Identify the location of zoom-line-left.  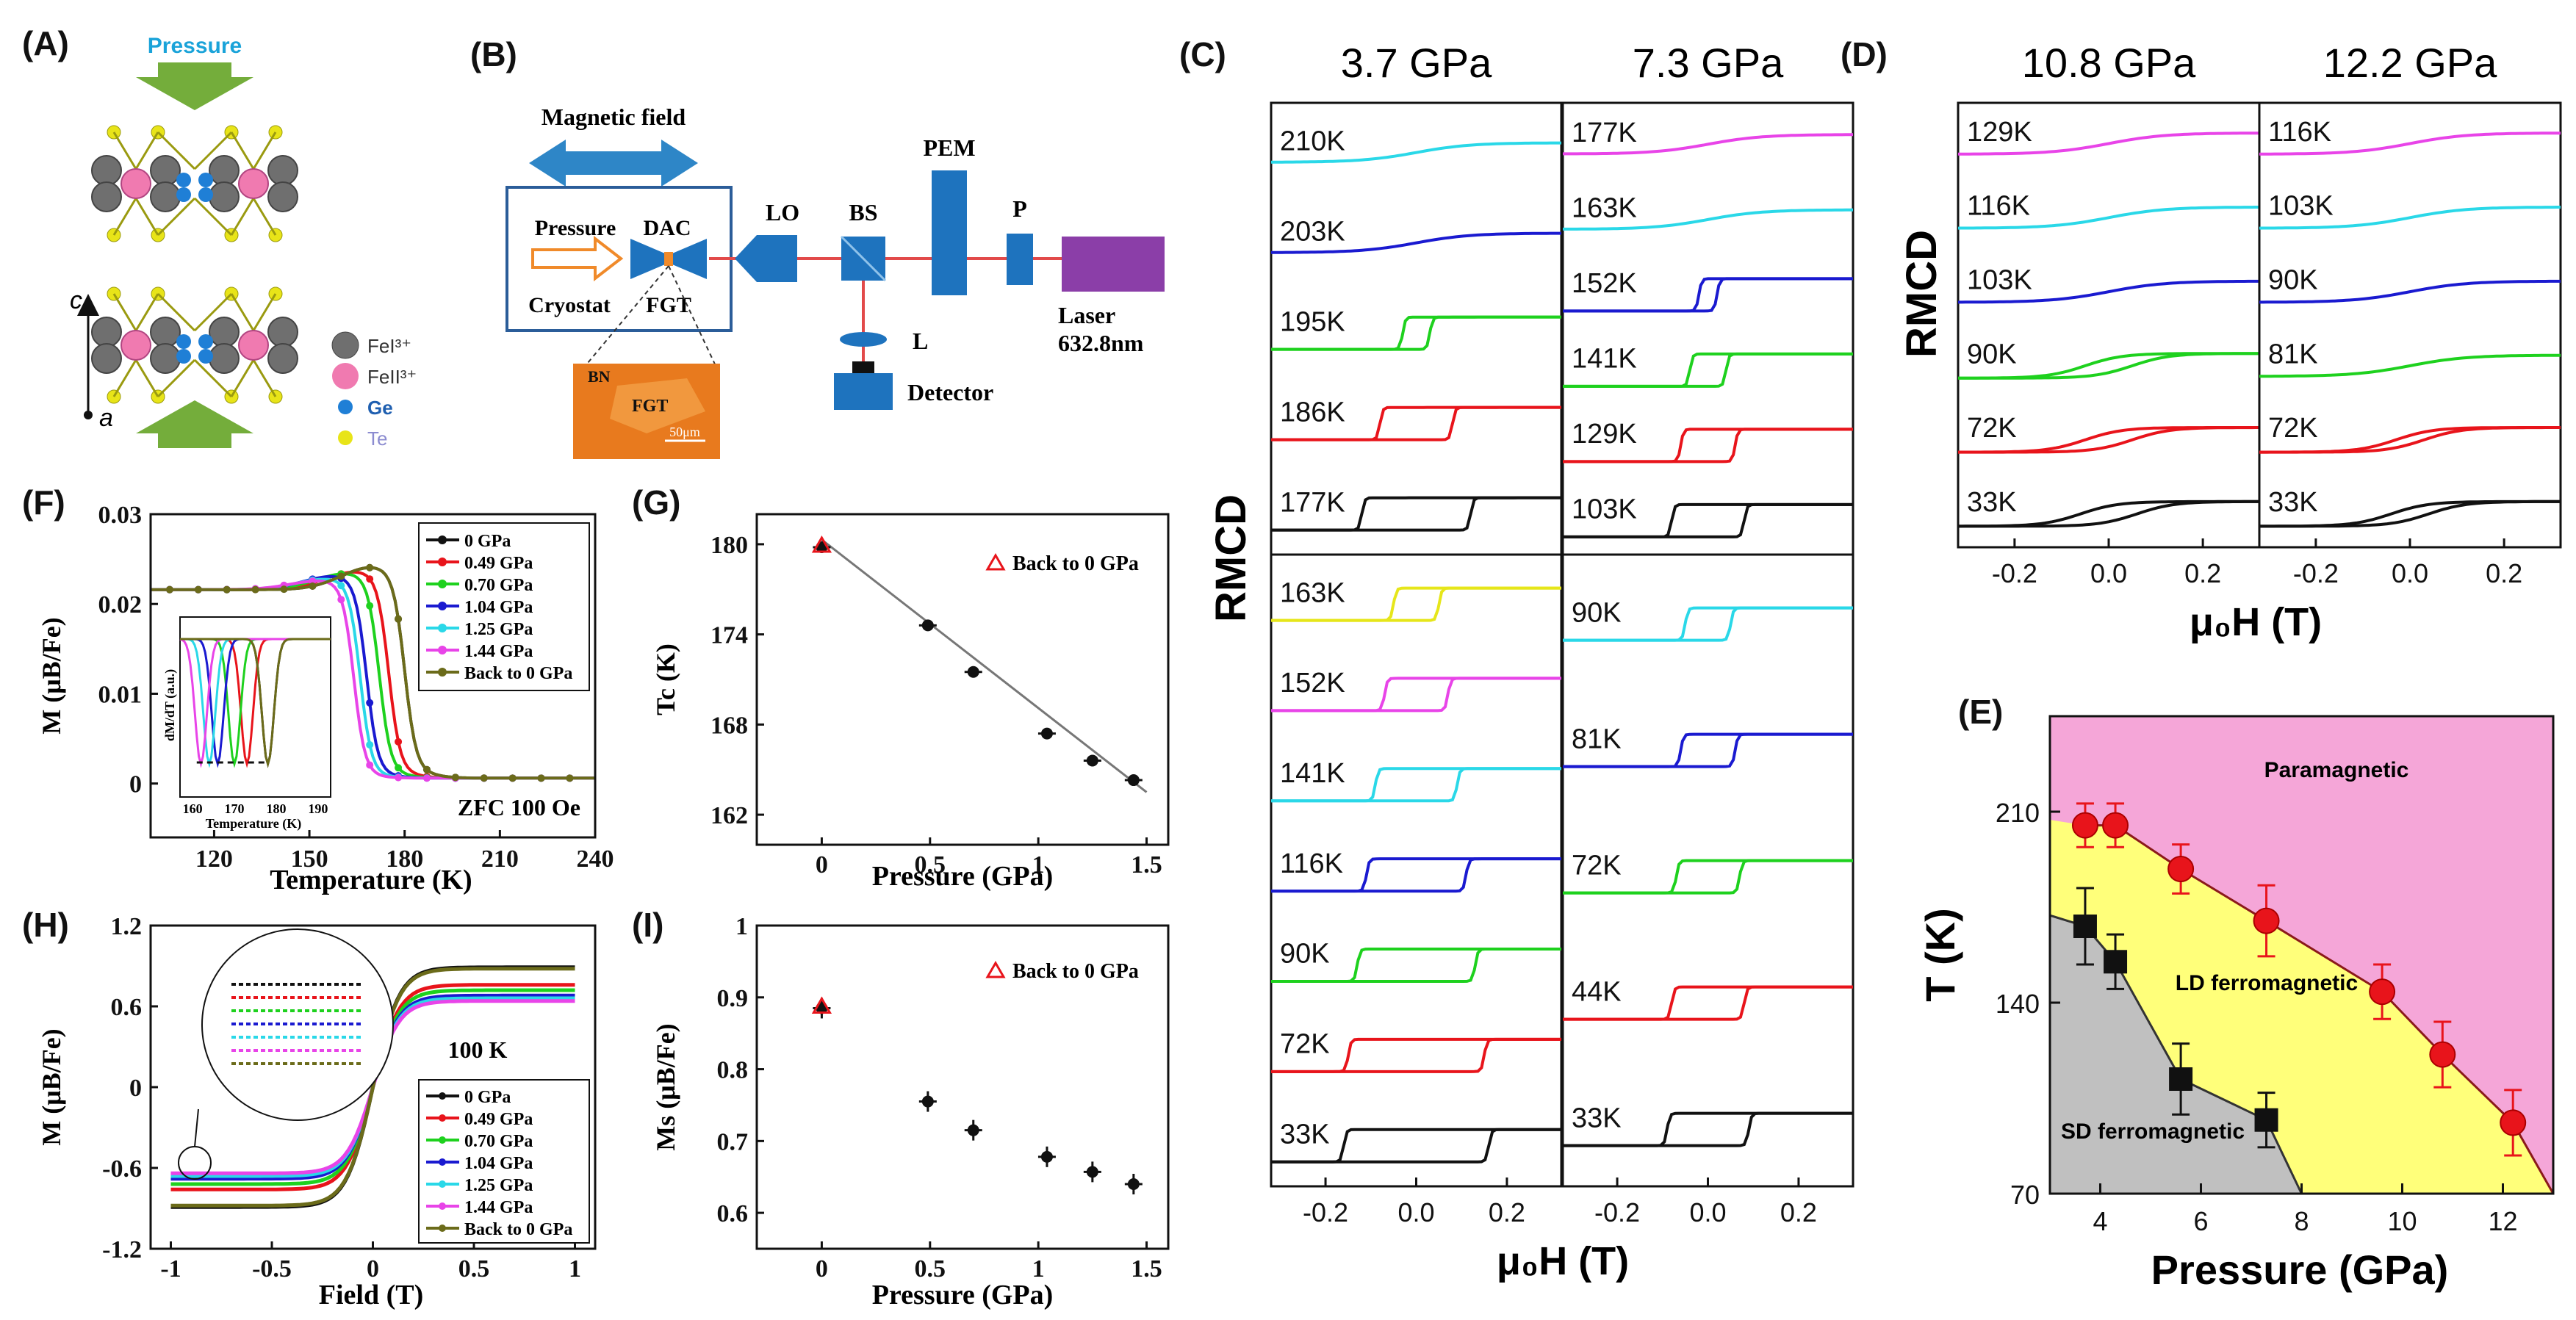
(626, 316).